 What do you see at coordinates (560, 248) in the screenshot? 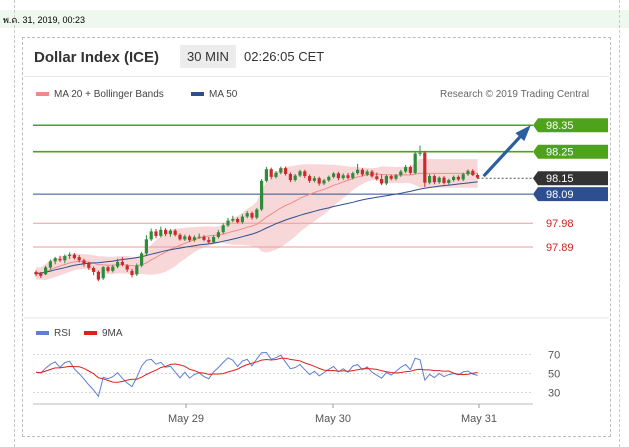
I see `support-label-2: 97.89` at bounding box center [560, 248].